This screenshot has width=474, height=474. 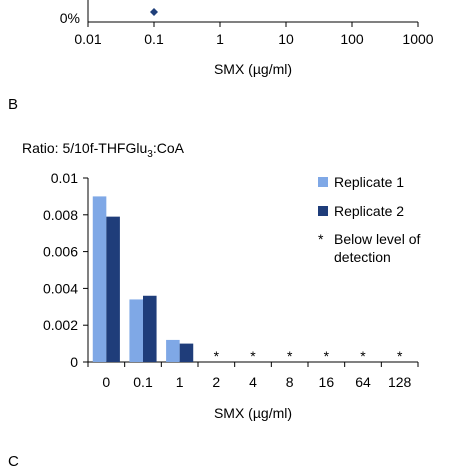 I want to click on panel-b-xtick-label: 64, so click(x=363, y=382).